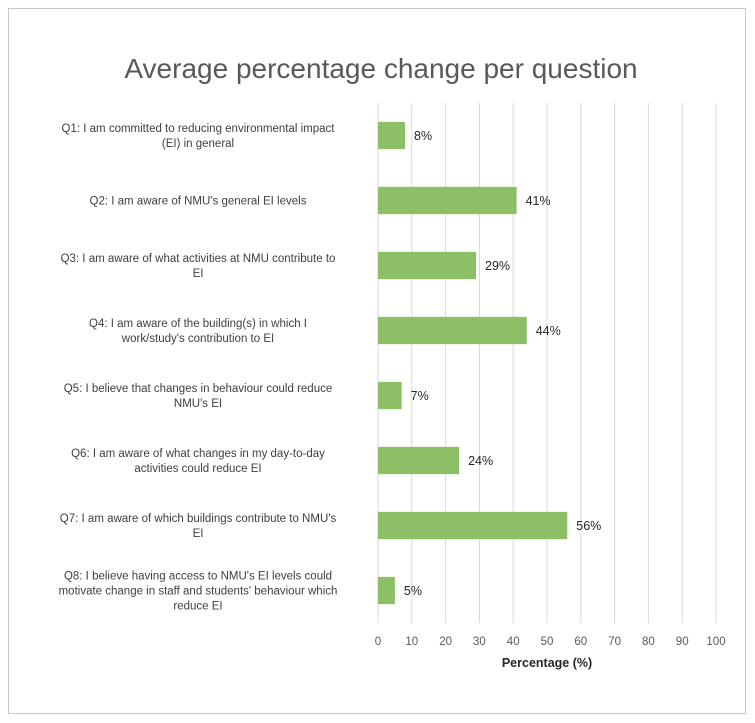 The height and width of the screenshot is (723, 755). What do you see at coordinates (588, 526) in the screenshot?
I see `data-label: 56%` at bounding box center [588, 526].